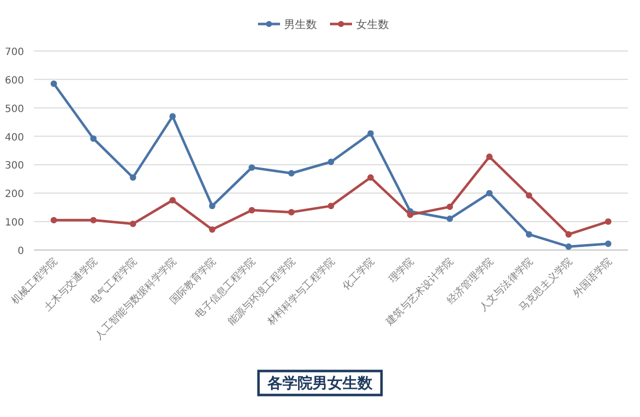 This screenshot has height=417, width=640. What do you see at coordinates (14, 166) in the screenshot?
I see `y-tick-label: 300` at bounding box center [14, 166].